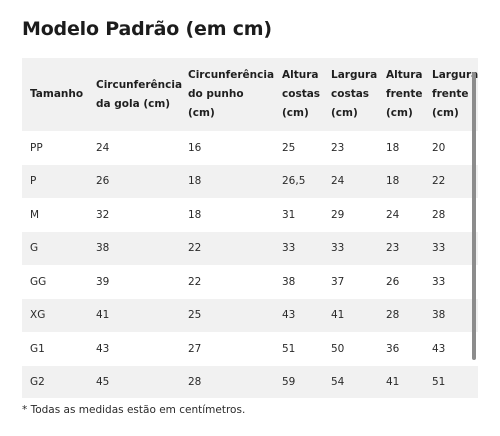 The width and height of the screenshot is (500, 436). Describe the element at coordinates (338, 382) in the screenshot. I see `cell-back-width: 54` at that location.